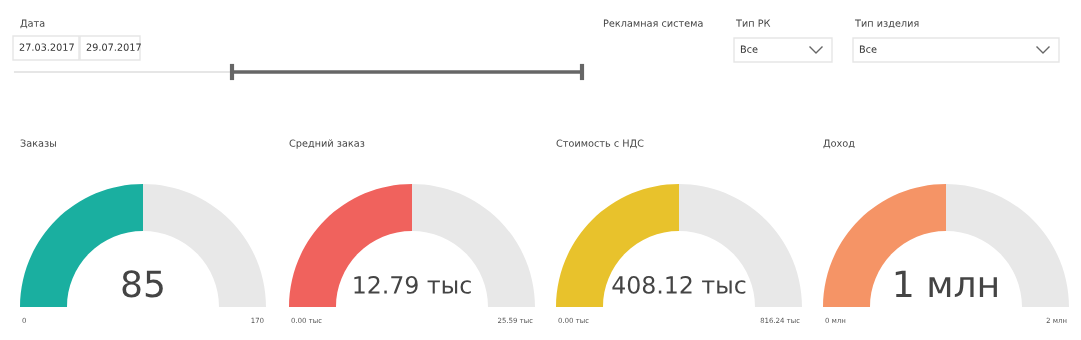 The height and width of the screenshot is (340, 1081). Describe the element at coordinates (412, 284) in the screenshot. I see `text: 12.79 тыс` at that location.